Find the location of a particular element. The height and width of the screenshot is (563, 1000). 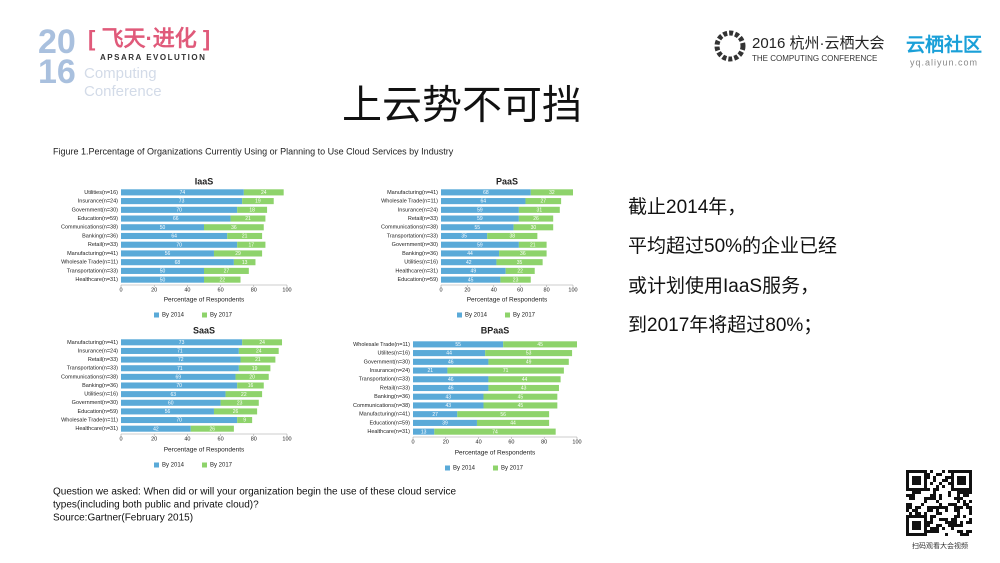

value-label: 70 is located at coordinates (179, 421).